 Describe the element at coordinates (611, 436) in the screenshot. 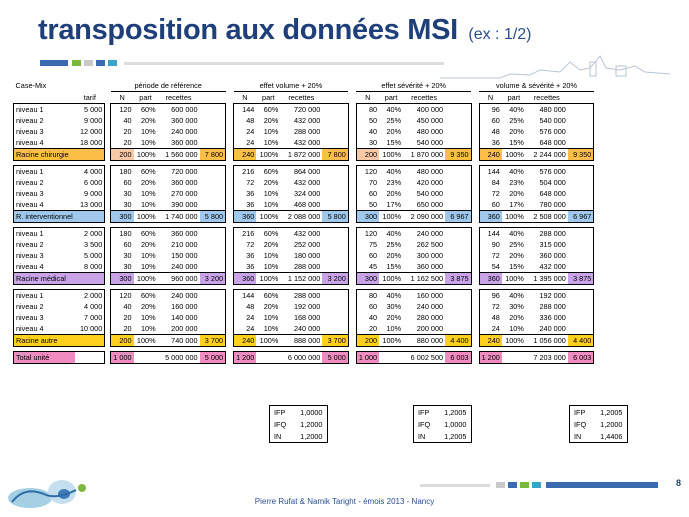

I see `index-value: 1,4406` at that location.